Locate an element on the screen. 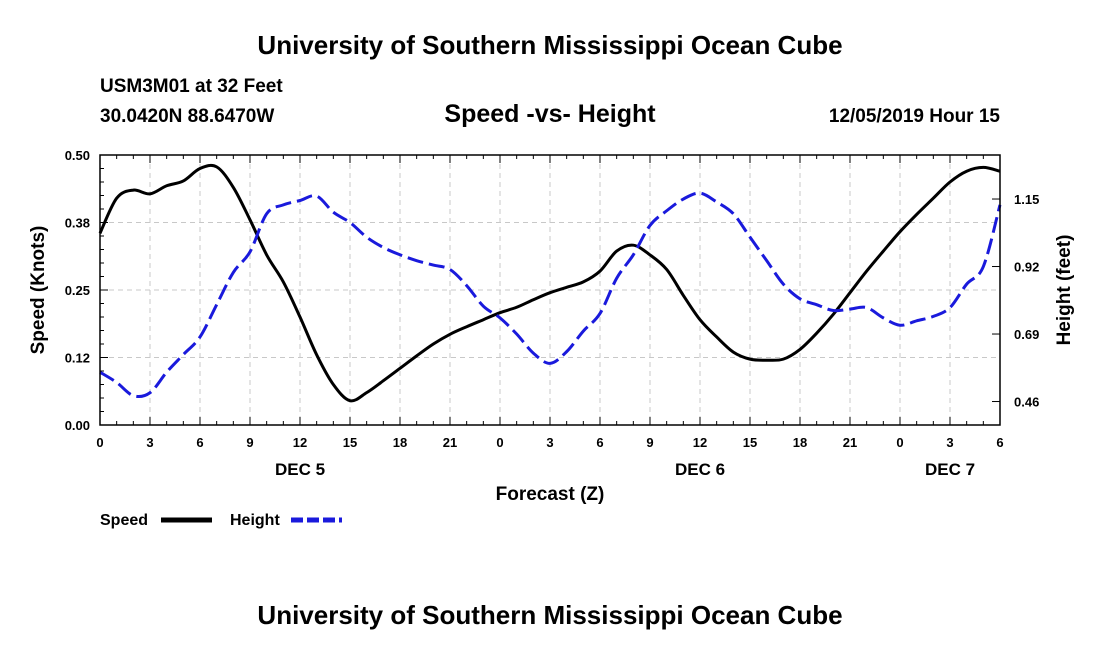  legend-label-height: Height is located at coordinates (255, 520).